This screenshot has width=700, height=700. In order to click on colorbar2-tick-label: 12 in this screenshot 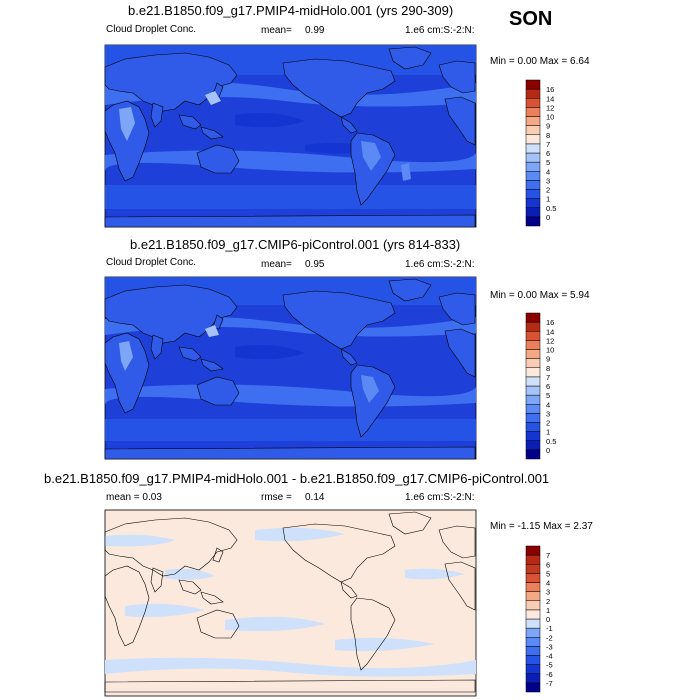, I will do `click(550, 340)`.